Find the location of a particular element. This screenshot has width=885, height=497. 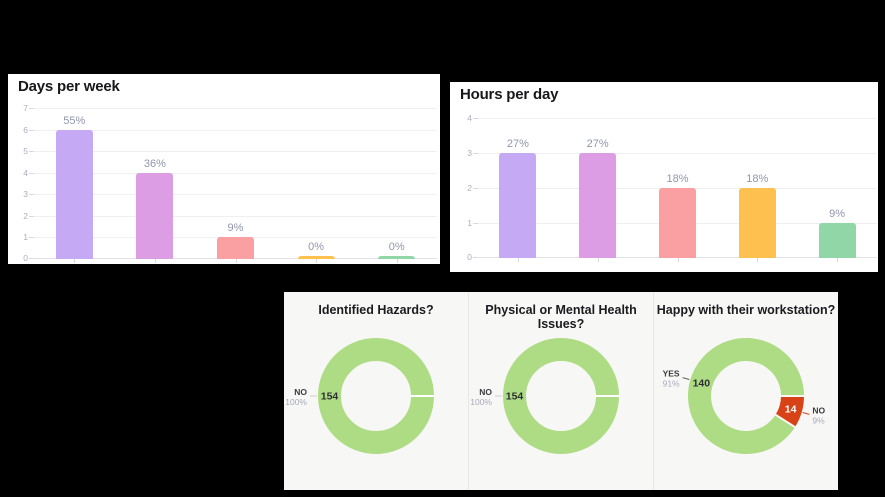

y-axis-label: 6 is located at coordinates (25, 129).